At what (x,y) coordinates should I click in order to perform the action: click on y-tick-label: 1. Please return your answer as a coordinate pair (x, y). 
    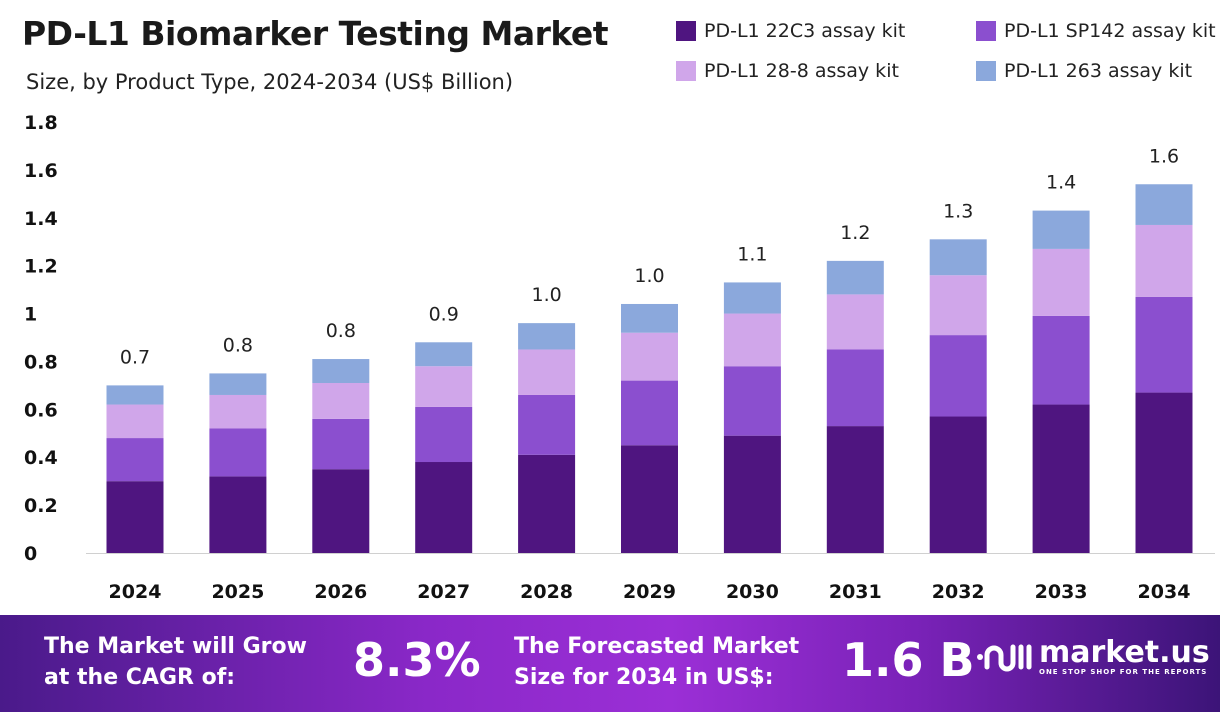
    Looking at the image, I should click on (30, 315).